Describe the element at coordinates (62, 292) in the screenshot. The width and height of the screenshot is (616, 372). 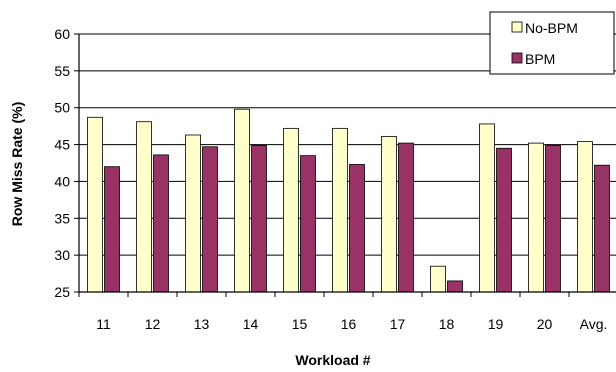
I see `y-tick-label: 25` at that location.